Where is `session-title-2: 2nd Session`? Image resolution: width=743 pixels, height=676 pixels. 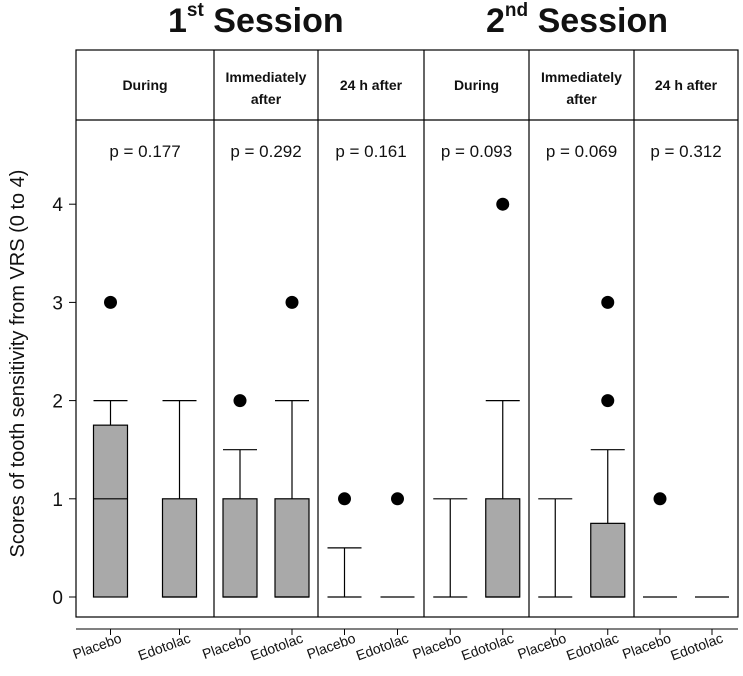 session-title-2: 2nd Session is located at coordinates (577, 20).